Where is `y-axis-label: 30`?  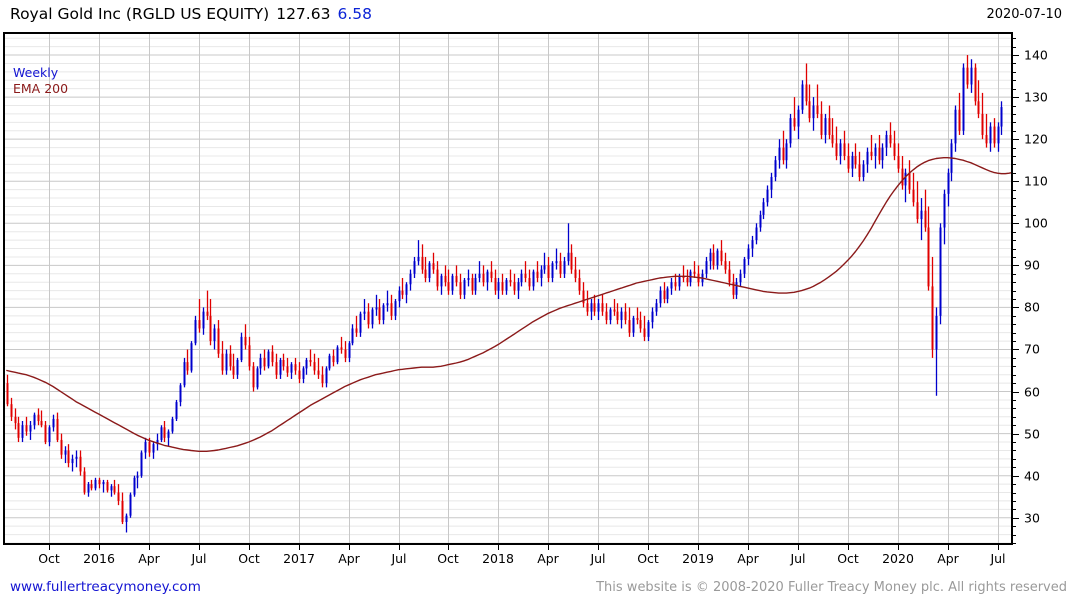 y-axis-label: 30 is located at coordinates (1032, 518).